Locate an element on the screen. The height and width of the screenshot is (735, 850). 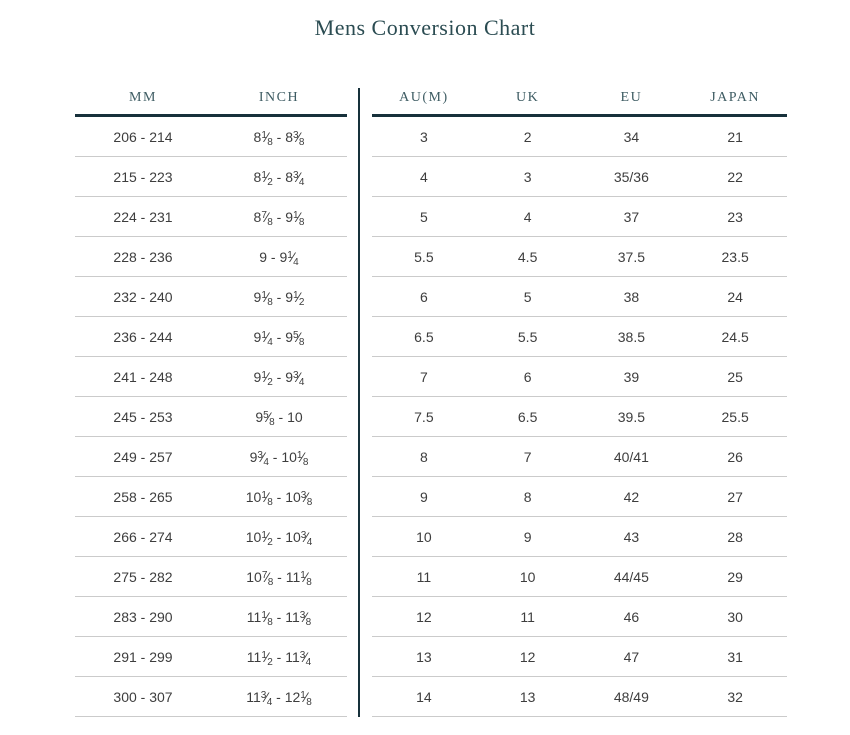
left-header-row: MM INCH is located at coordinates (211, 99).